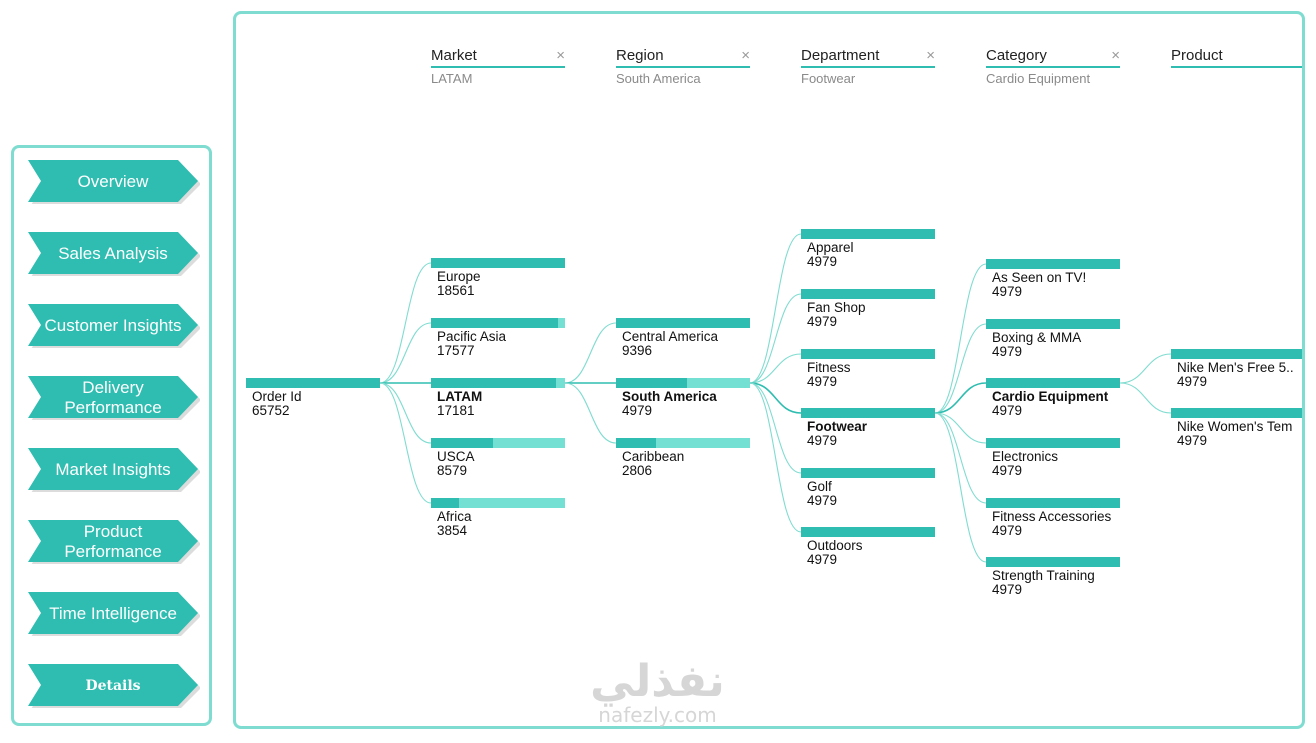 The height and width of the screenshot is (743, 1316). Describe the element at coordinates (498, 398) in the screenshot. I see `tree-node-market: LATAM 17181` at that location.